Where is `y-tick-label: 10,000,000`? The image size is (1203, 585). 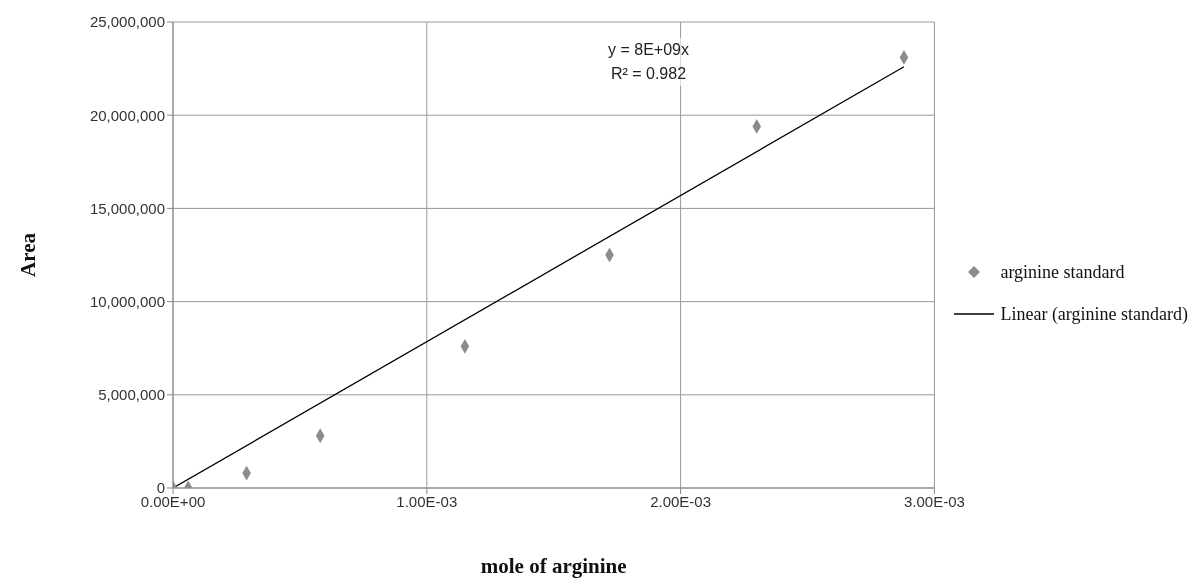 y-tick-label: 10,000,000 is located at coordinates (127, 301).